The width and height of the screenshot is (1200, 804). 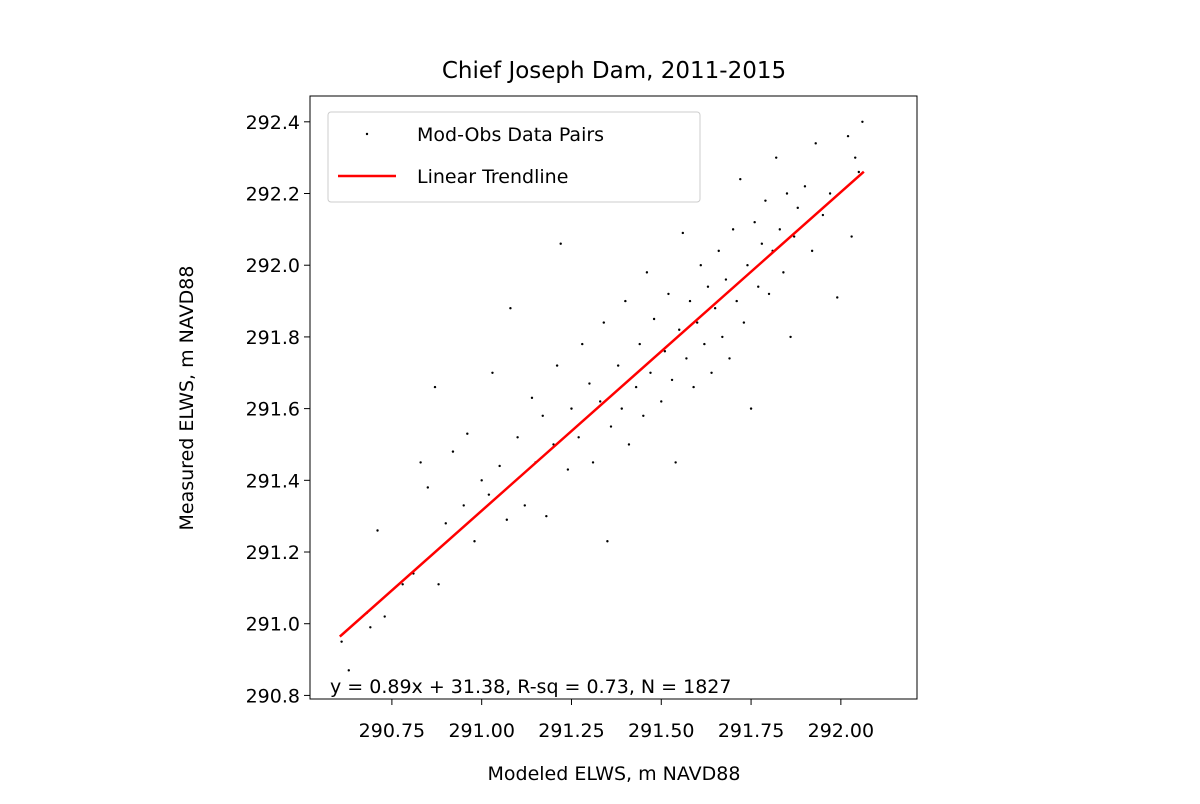 What do you see at coordinates (273, 553) in the screenshot?
I see `y-tick-label: 291.2` at bounding box center [273, 553].